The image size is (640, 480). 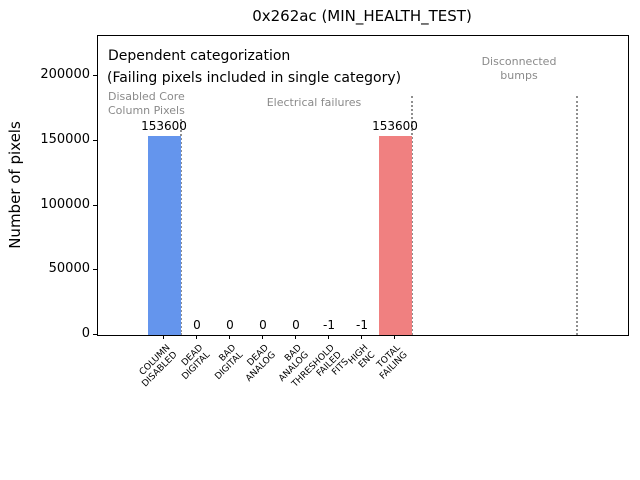 What do you see at coordinates (196, 363) in the screenshot?
I see `x-tick-label: DEAD DIGITAL` at bounding box center [196, 363].